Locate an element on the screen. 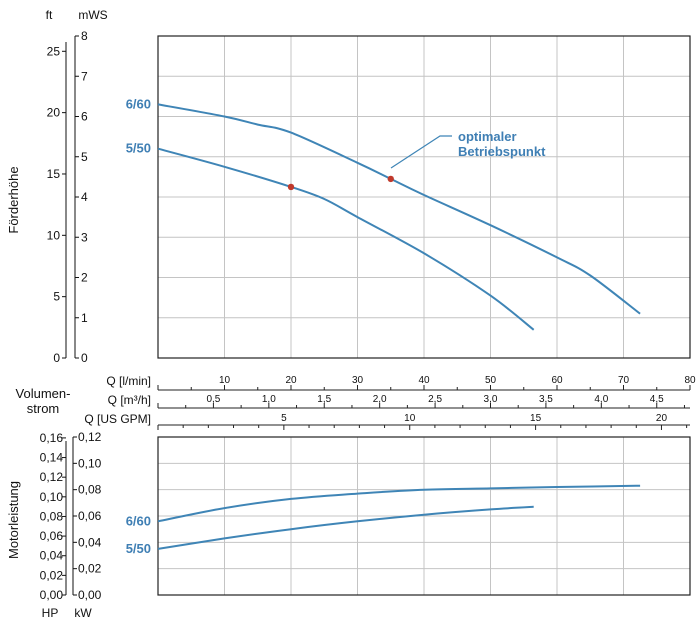 The image size is (700, 625). optimal-operating-point-annotation: optimaler Betriebspunkt is located at coordinates (468, 149).